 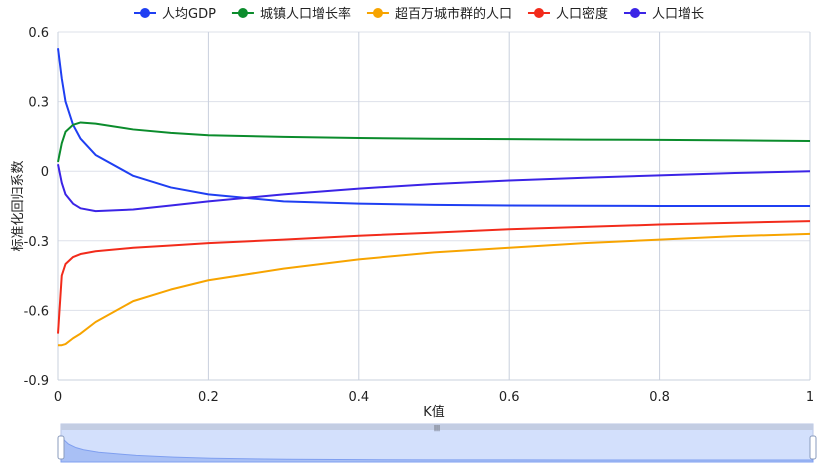 I want to click on y-tick-label: 0, so click(x=45, y=172).